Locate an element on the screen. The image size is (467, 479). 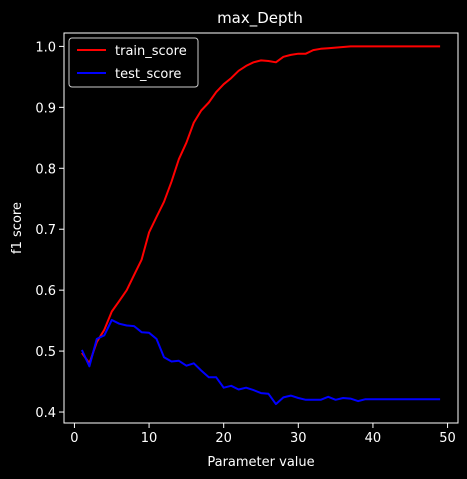
y-axis-label: f1 score is located at coordinates (17, 228).